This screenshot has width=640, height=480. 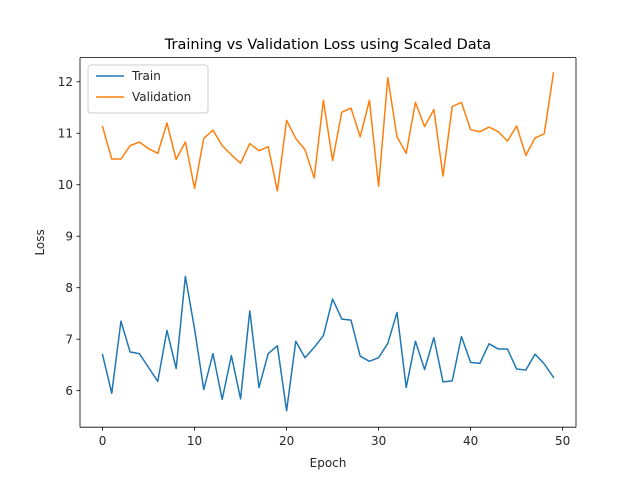 What do you see at coordinates (146, 76) in the screenshot?
I see `legend-label-train: Train` at bounding box center [146, 76].